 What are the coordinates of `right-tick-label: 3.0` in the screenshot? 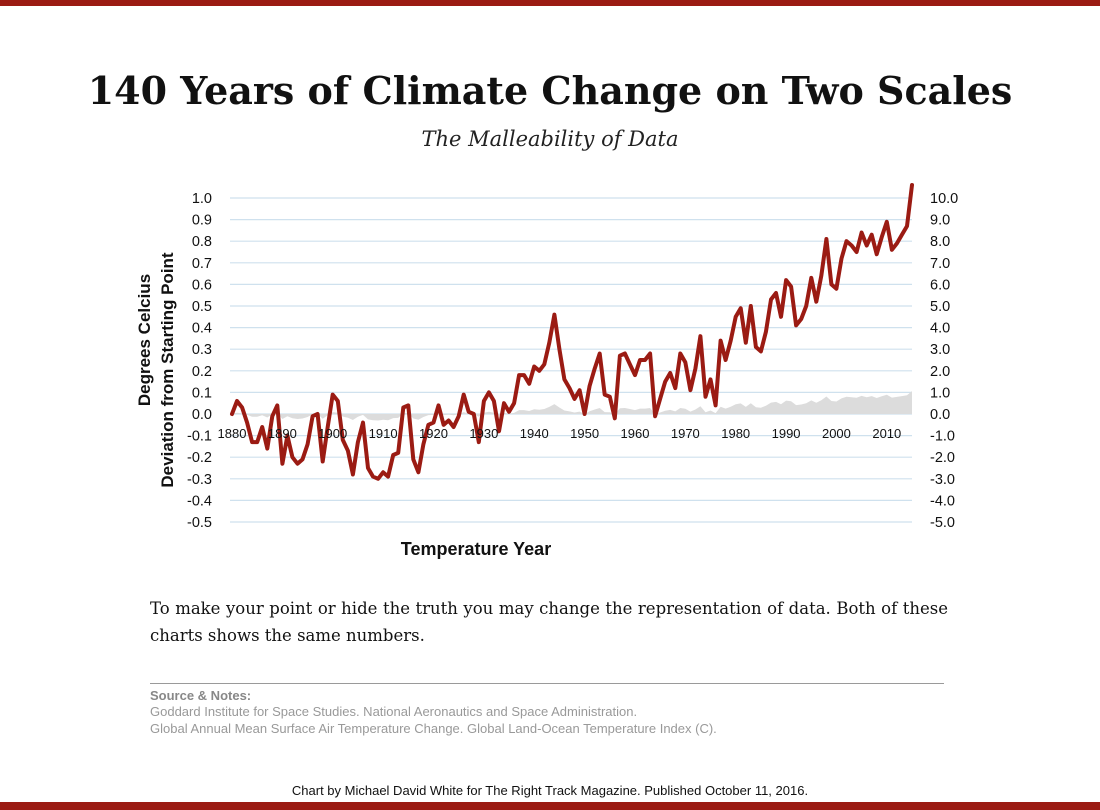 It's located at (940, 350).